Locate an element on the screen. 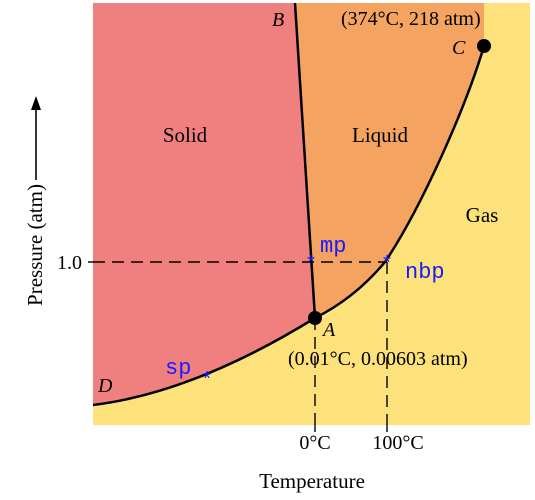 This screenshot has width=535, height=500. sp-label: sp is located at coordinates (178, 368).